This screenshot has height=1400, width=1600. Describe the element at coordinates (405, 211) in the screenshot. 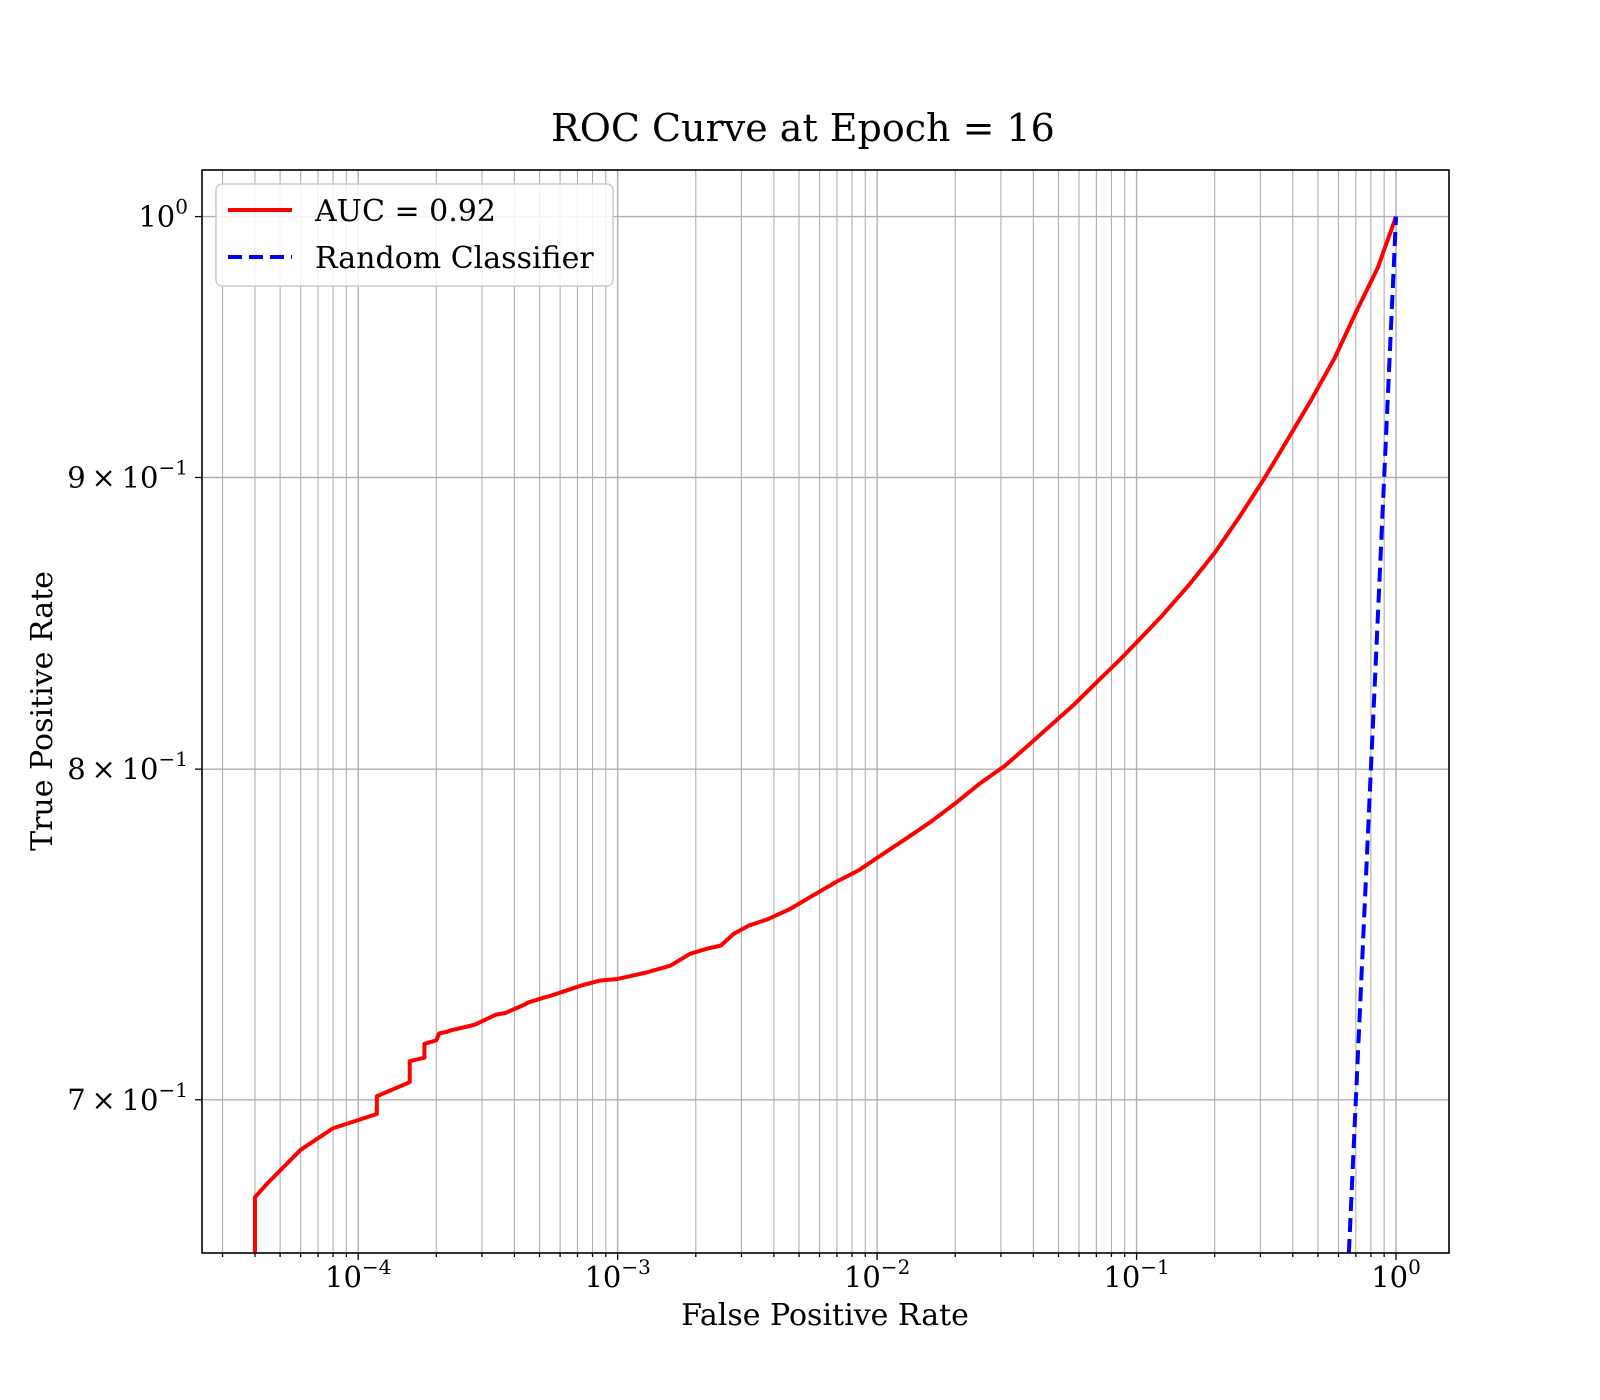

I see `legend-label-auc: AUC = 0.92` at that location.